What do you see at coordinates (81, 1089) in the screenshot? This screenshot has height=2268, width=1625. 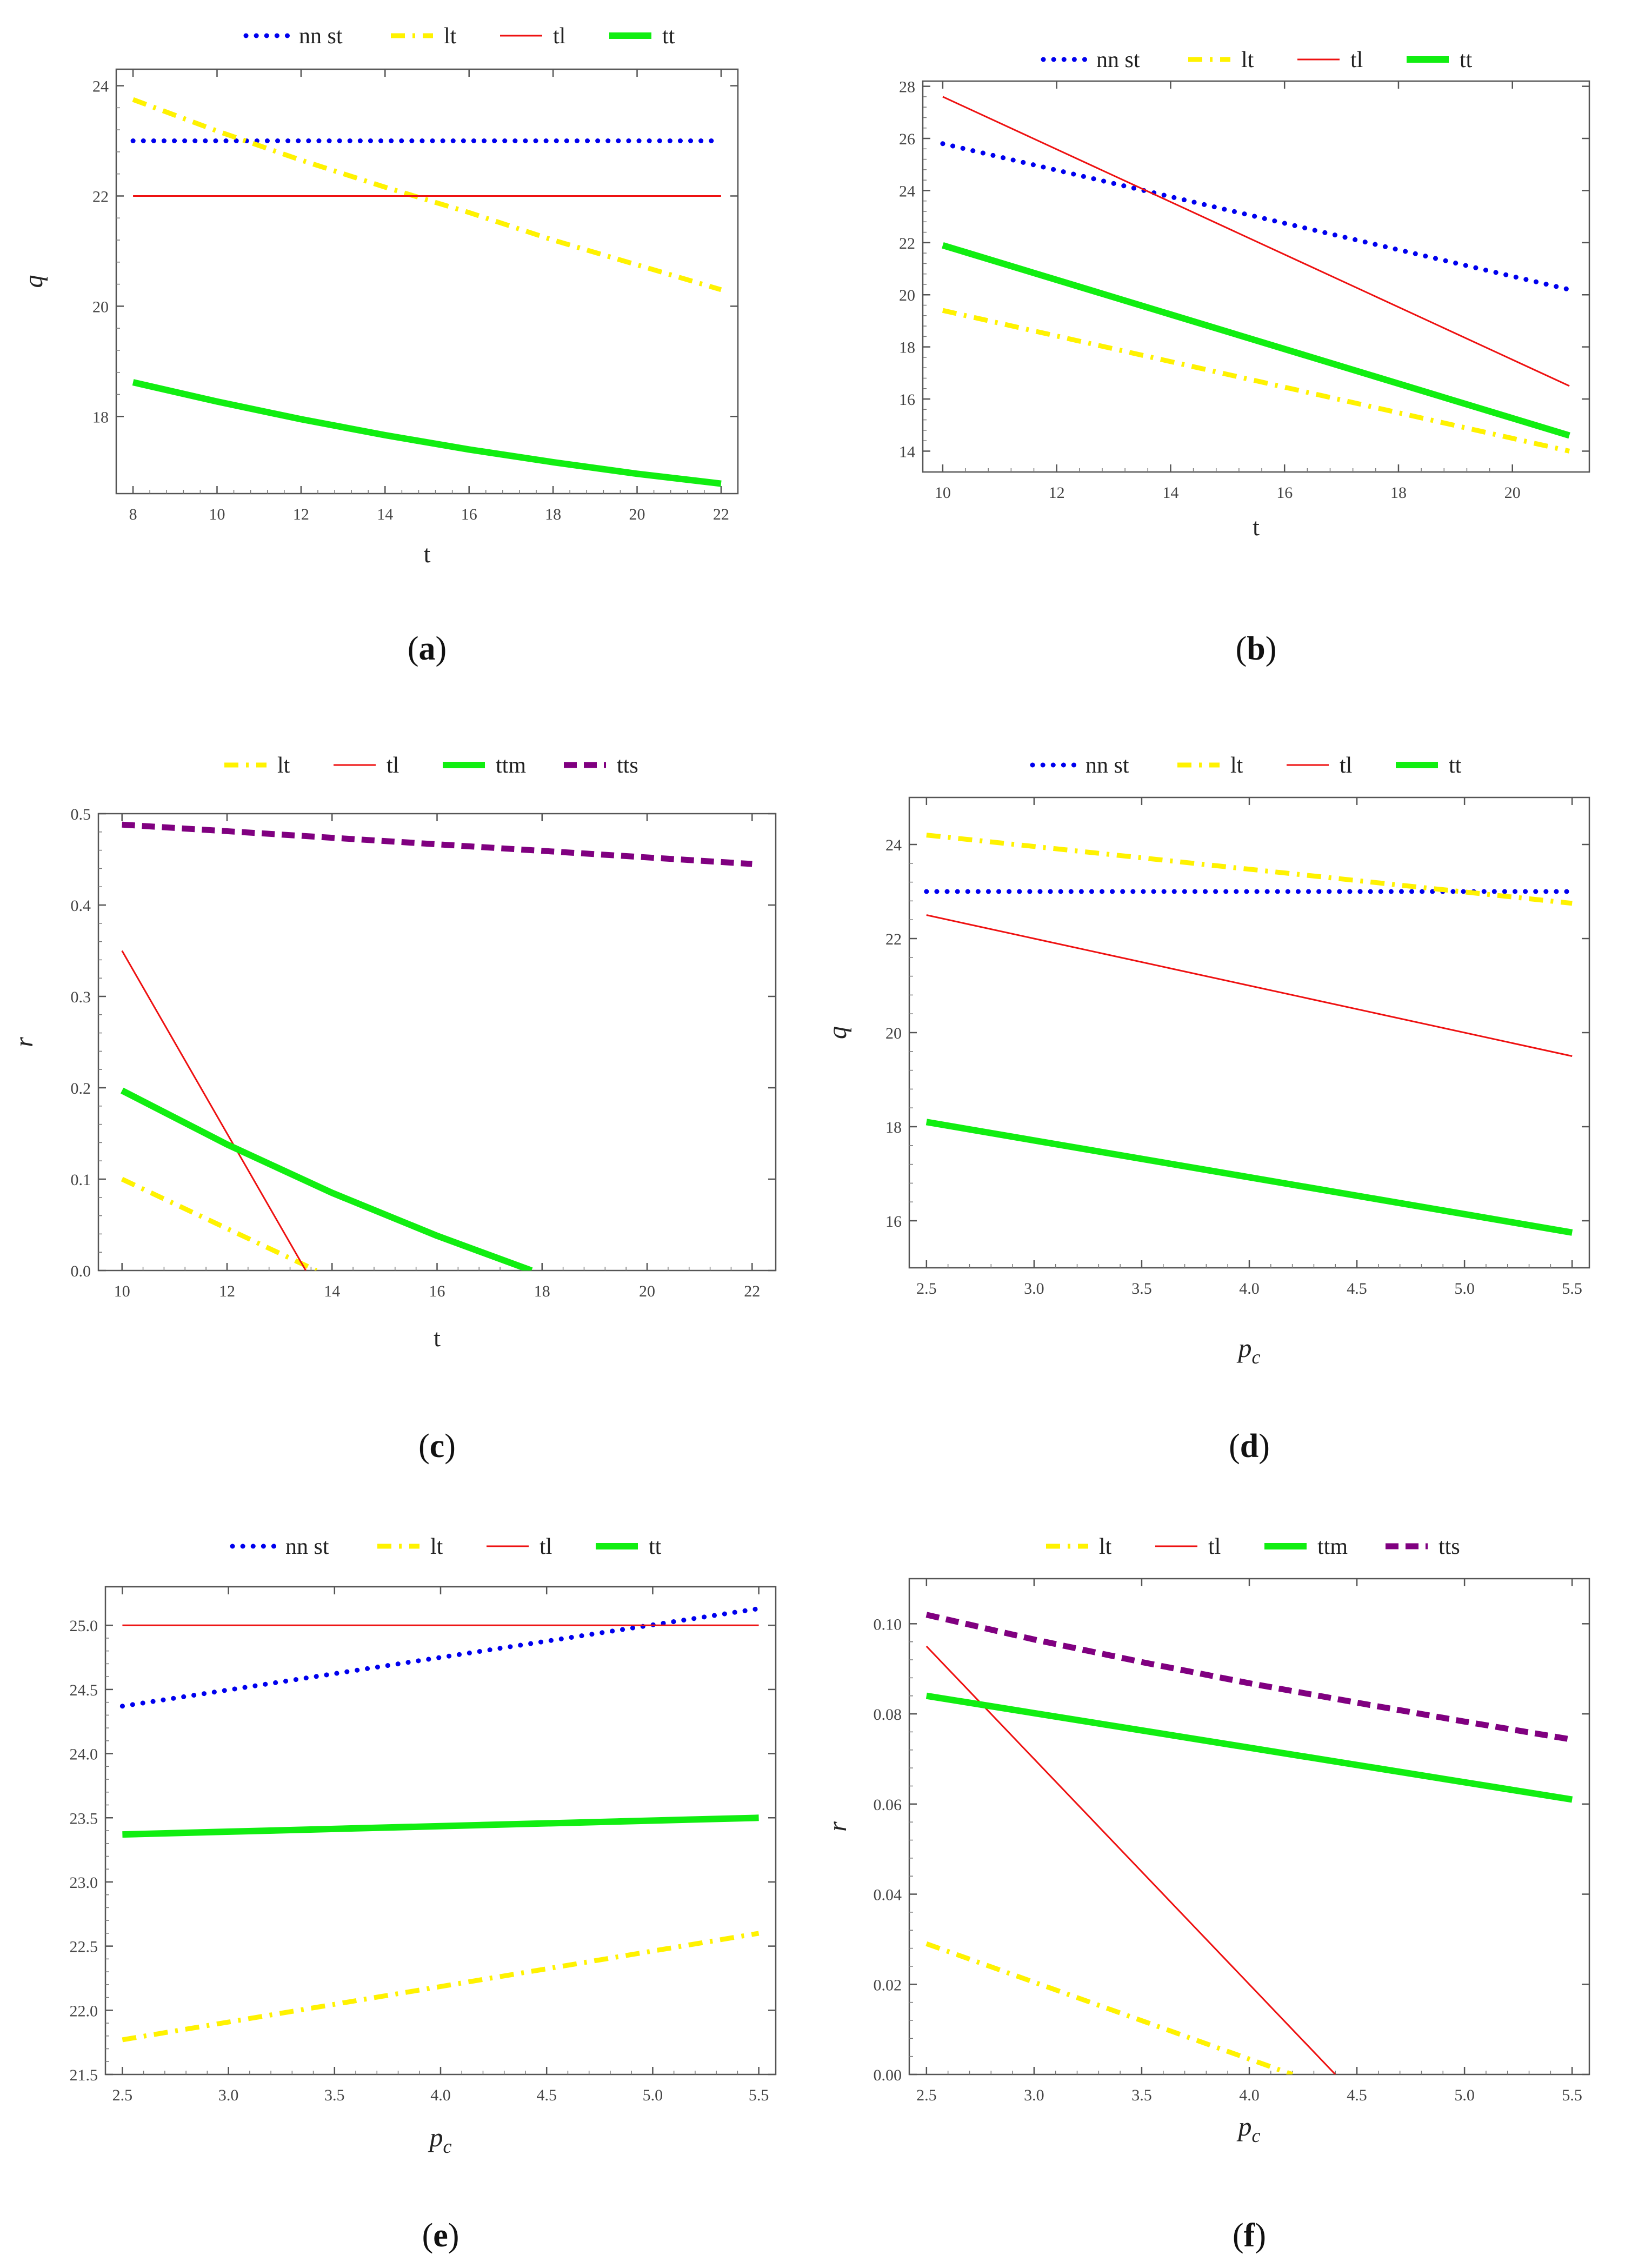 I see `y-tick-label: 0.2` at bounding box center [81, 1089].